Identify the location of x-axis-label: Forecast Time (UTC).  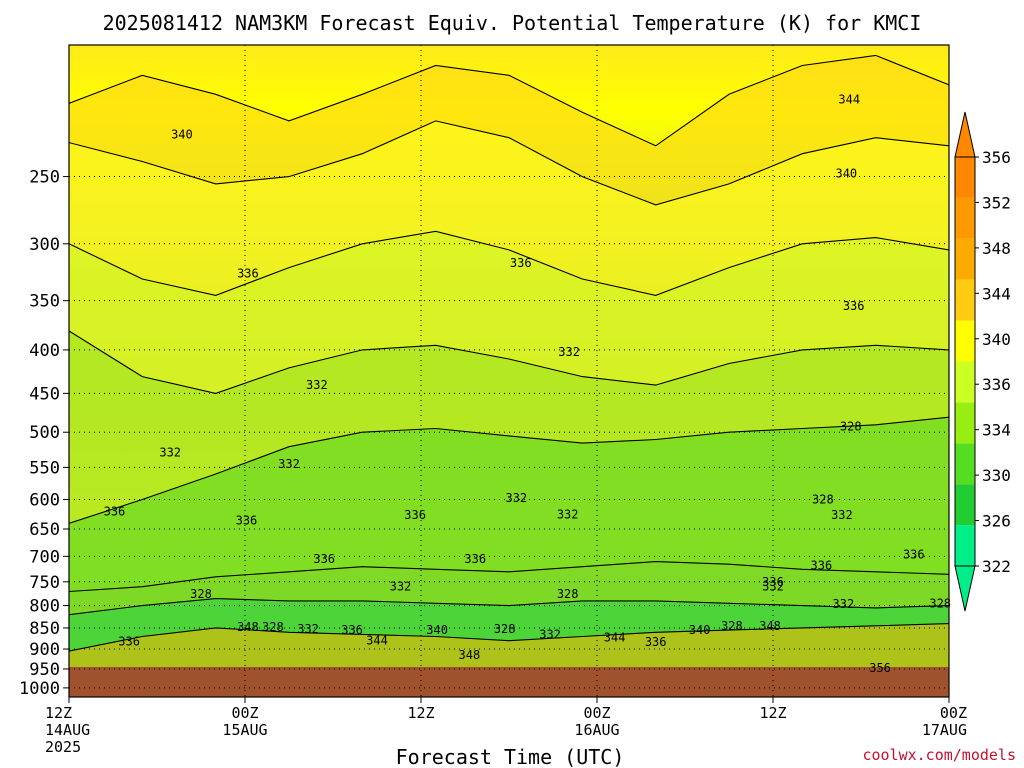
(510, 756).